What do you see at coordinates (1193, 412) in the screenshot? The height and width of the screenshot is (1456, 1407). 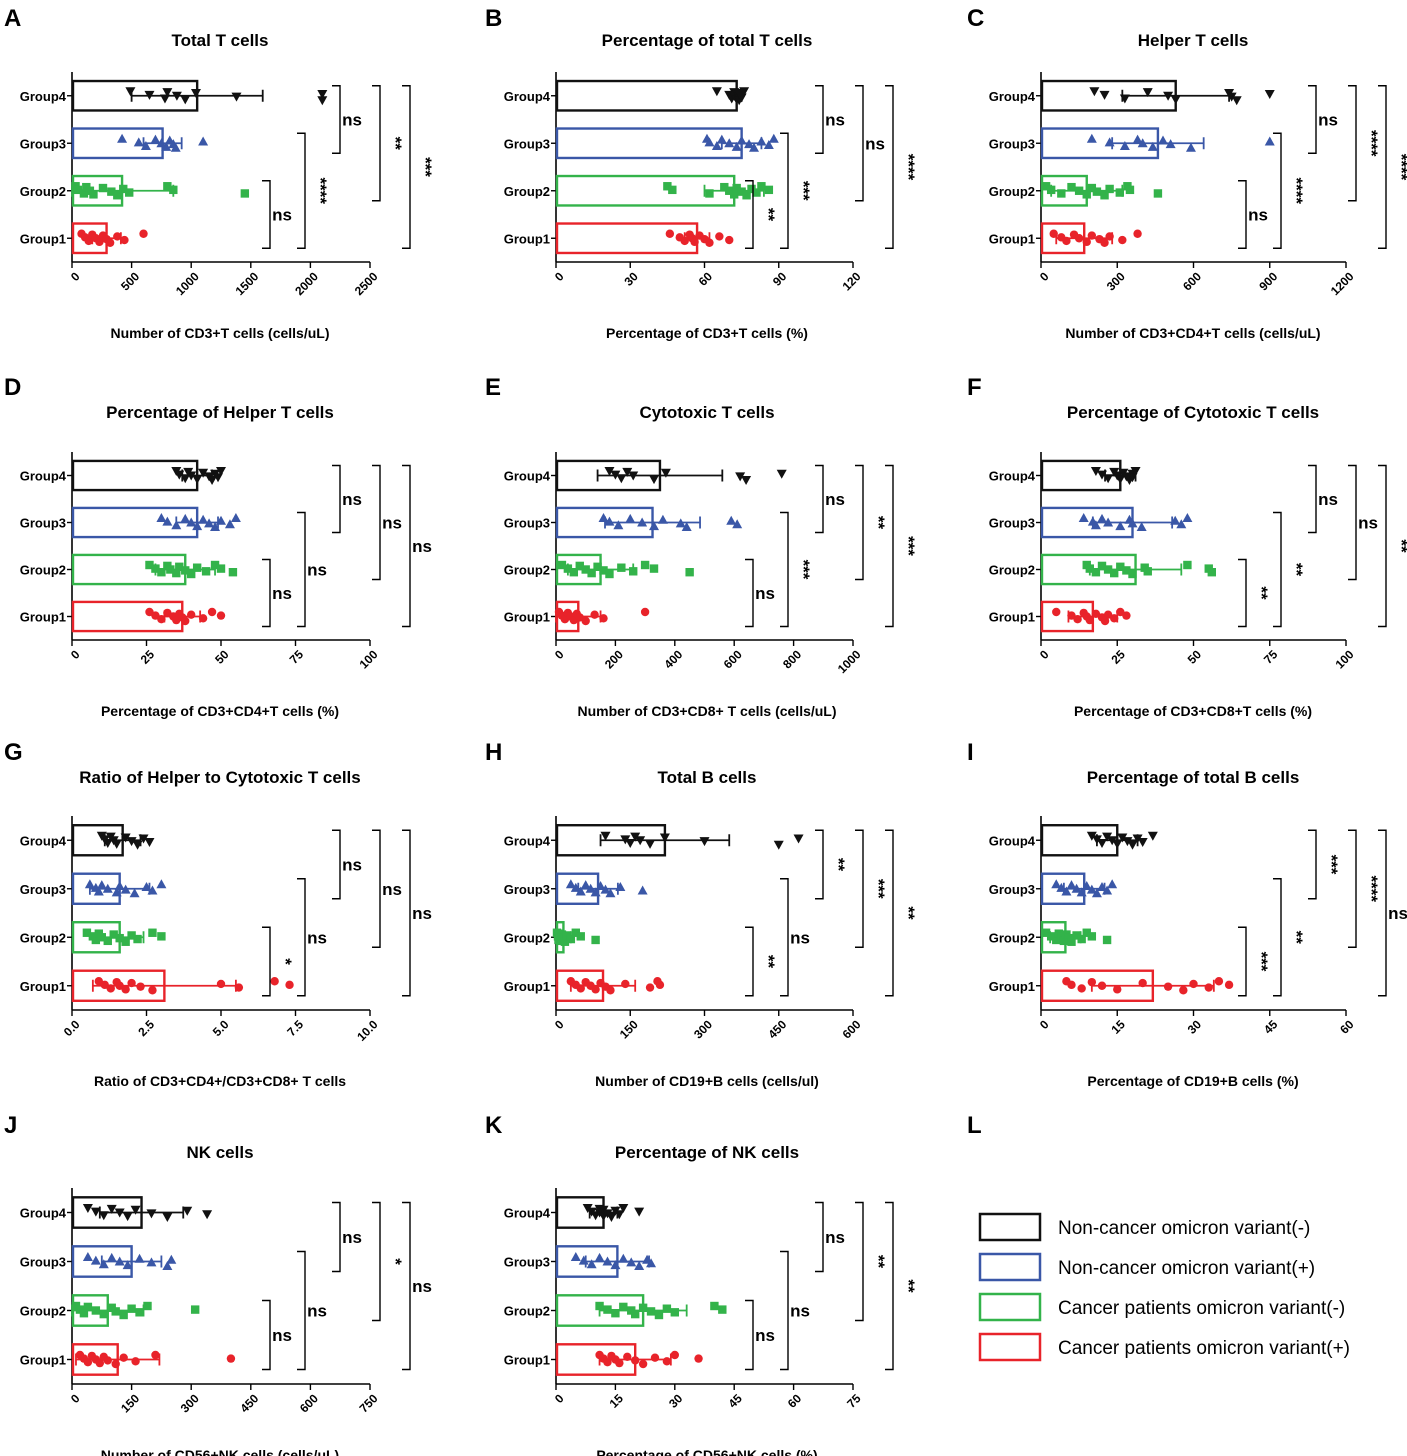 I see `chart-title: Percentage of Cytotoxic T cells` at bounding box center [1193, 412].